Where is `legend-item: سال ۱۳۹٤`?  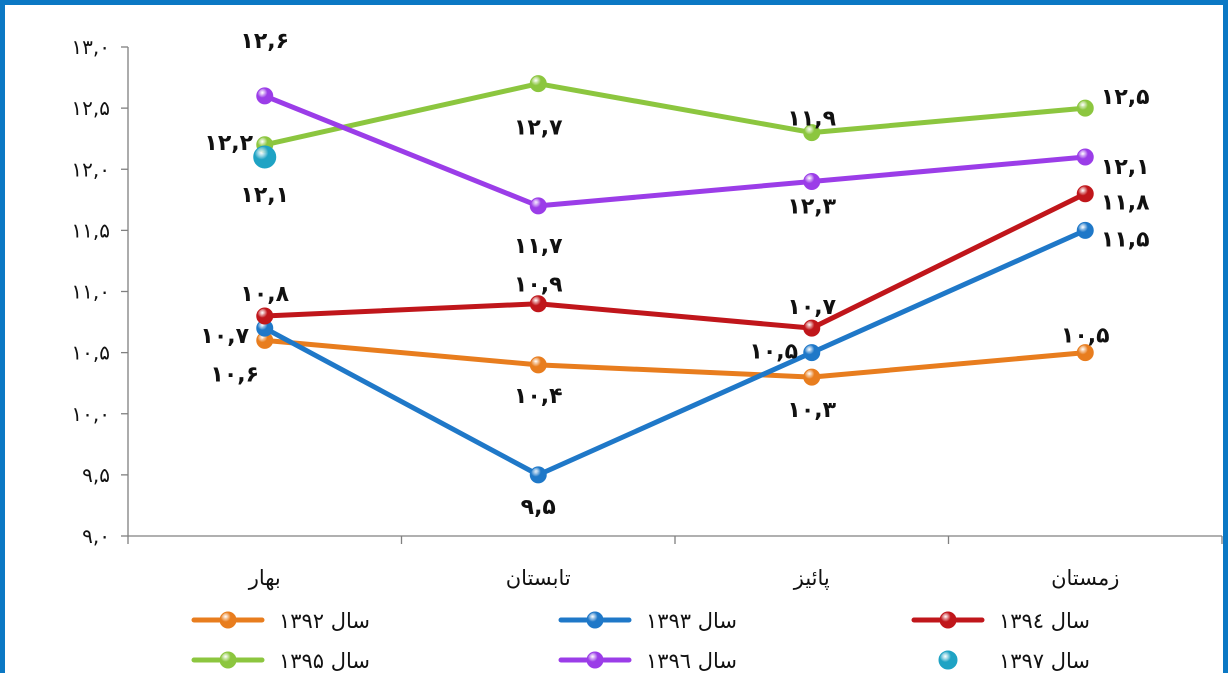
legend-item: سال ۱۳۹٤ is located at coordinates (1000, 621).